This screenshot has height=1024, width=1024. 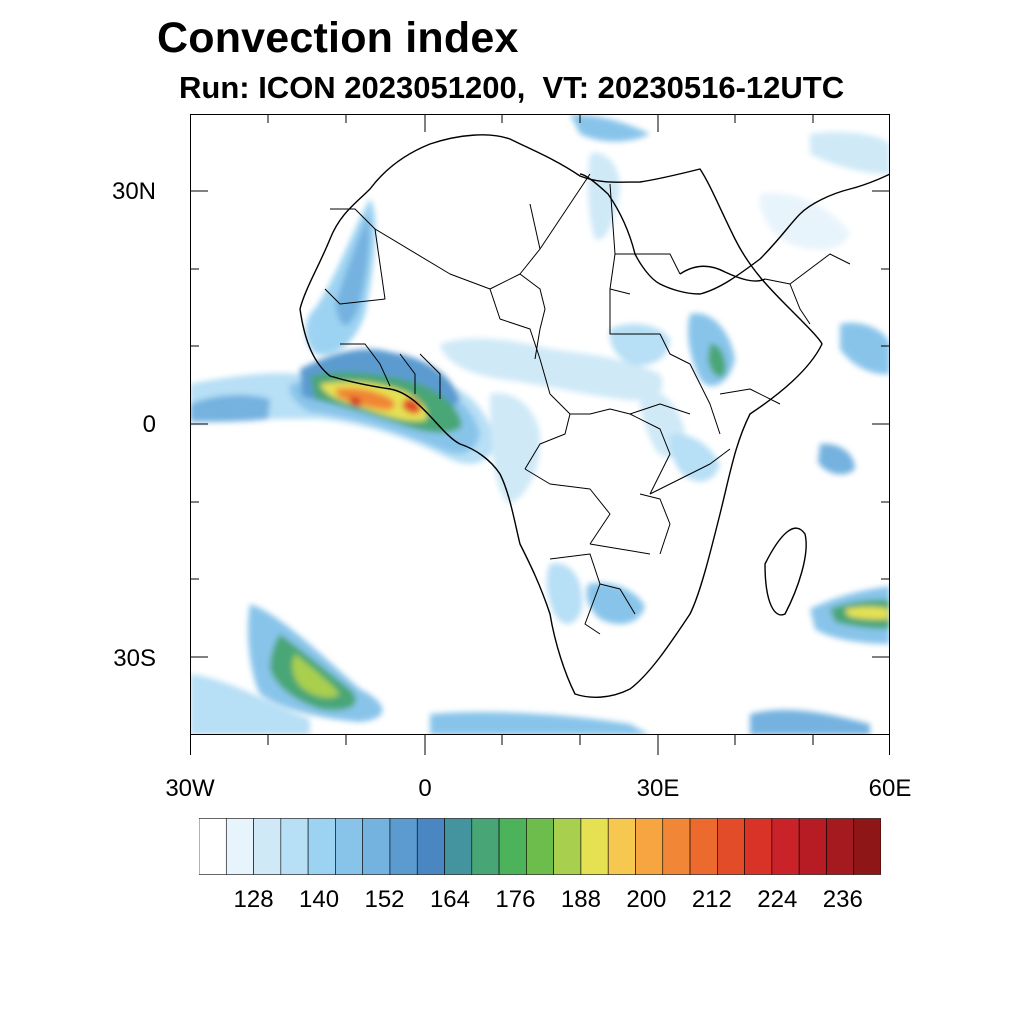 I want to click on chart-title: Convection index, so click(x=338, y=38).